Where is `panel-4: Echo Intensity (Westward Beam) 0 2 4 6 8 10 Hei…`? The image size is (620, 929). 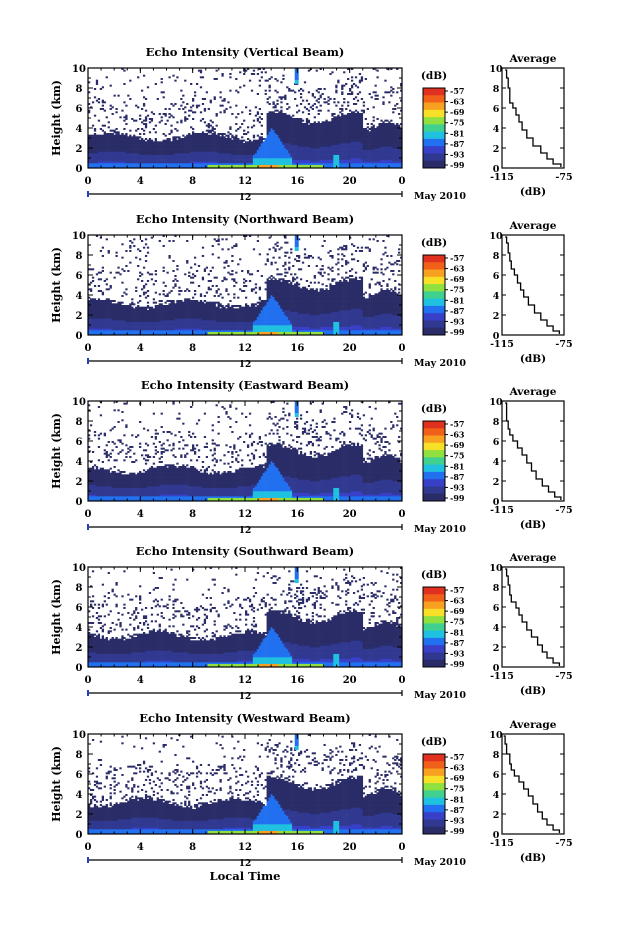 panel-4: Echo Intensity (Westward Beam) 0 2 4 6 8 10 Hei… is located at coordinates (311, 790).